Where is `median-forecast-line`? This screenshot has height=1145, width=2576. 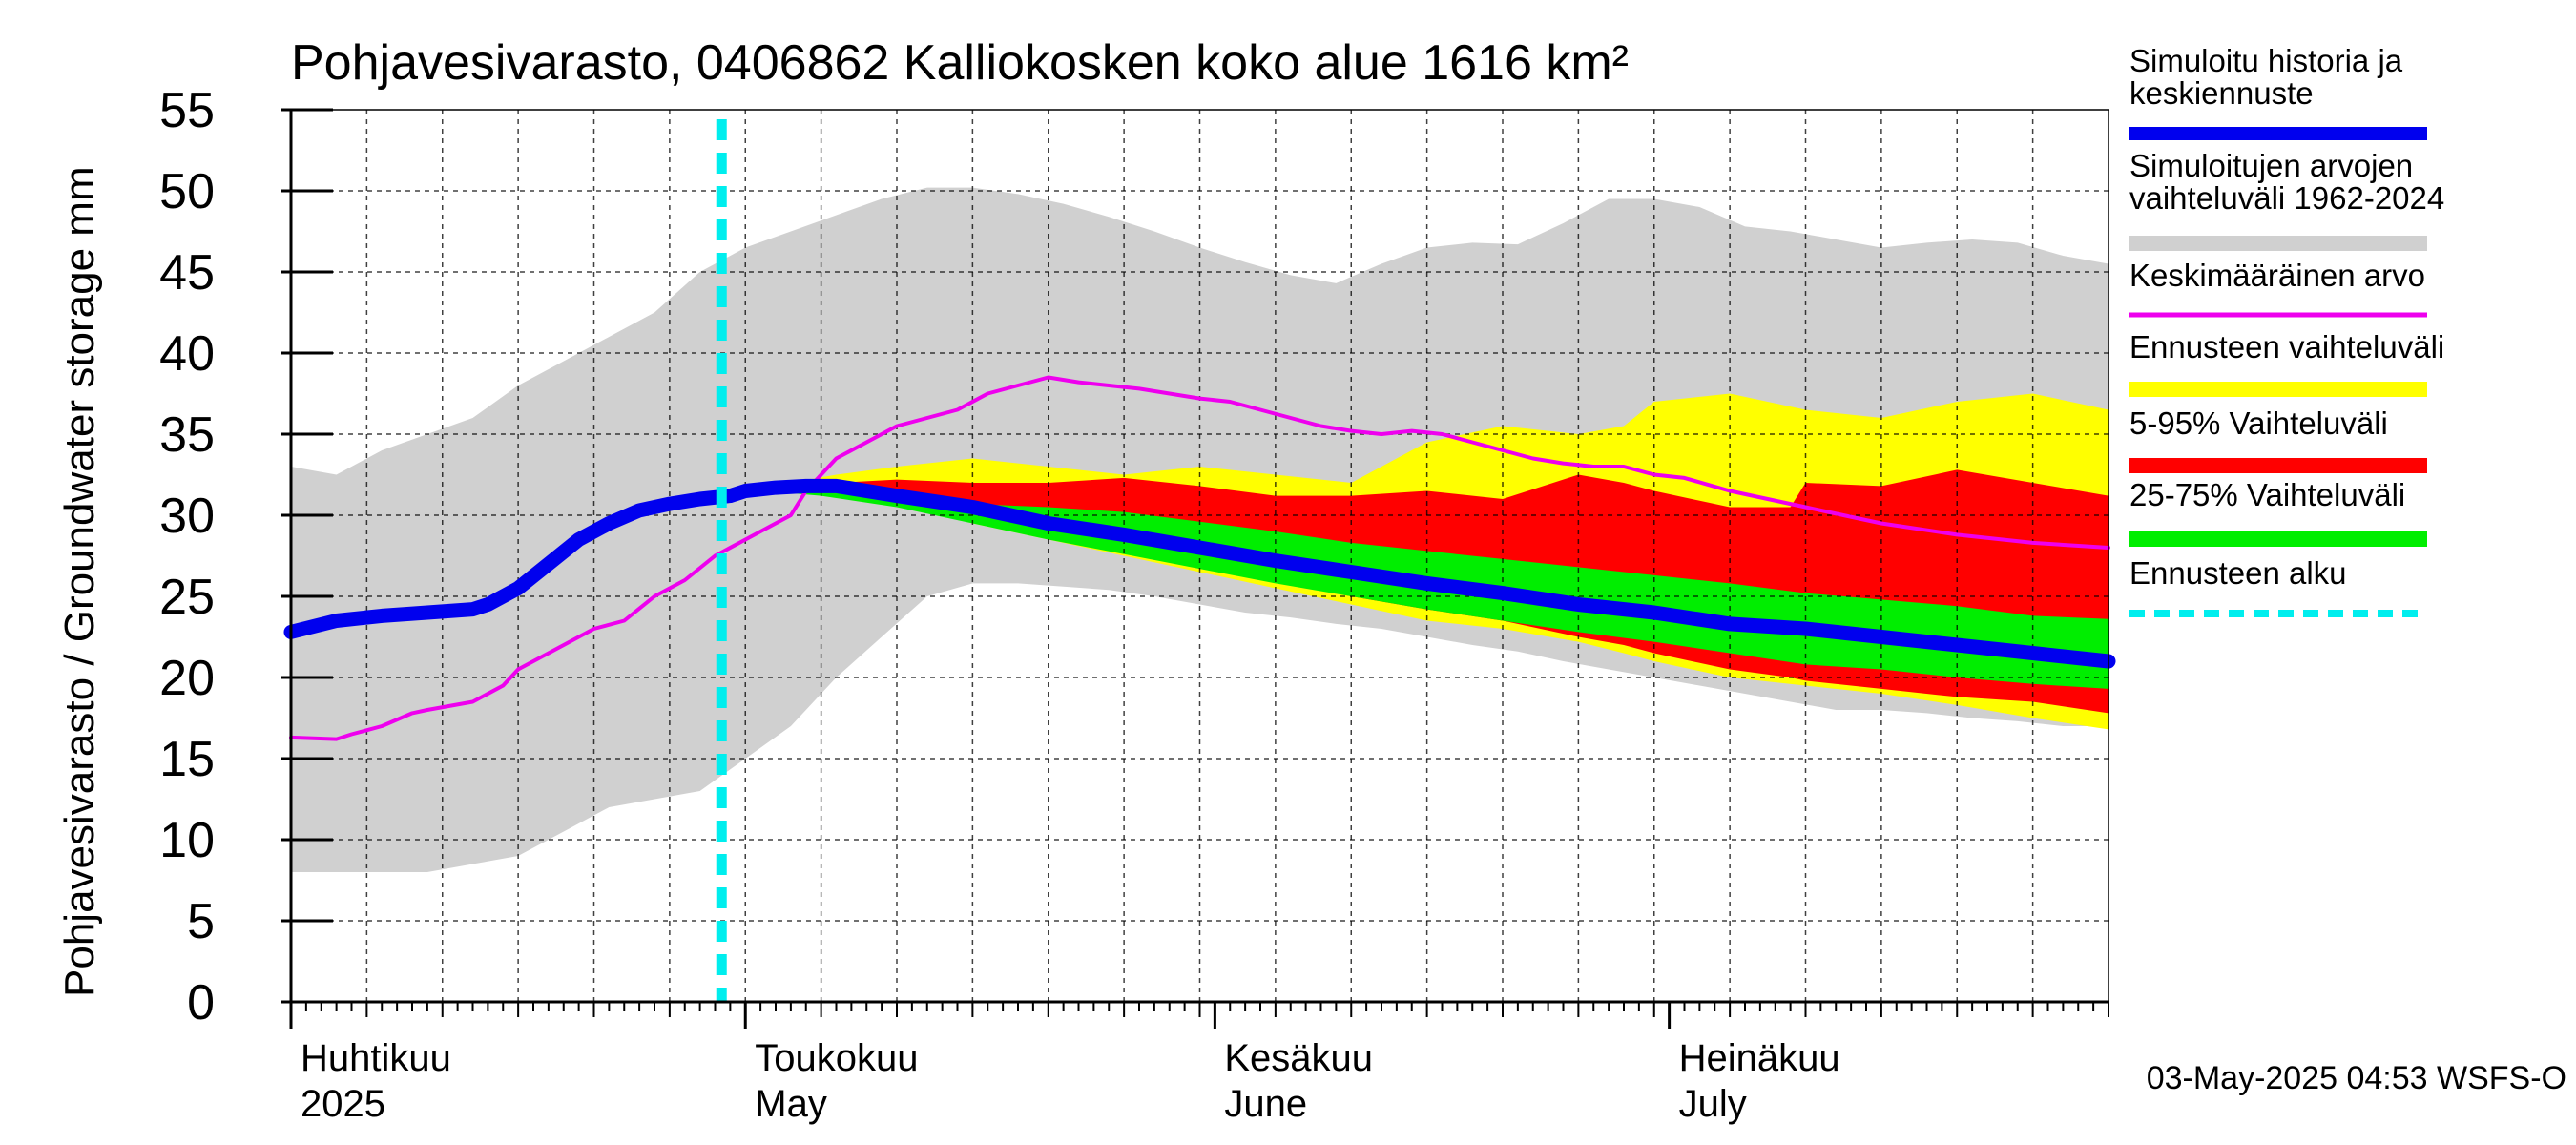
median-forecast-line is located at coordinates (1199, 573).